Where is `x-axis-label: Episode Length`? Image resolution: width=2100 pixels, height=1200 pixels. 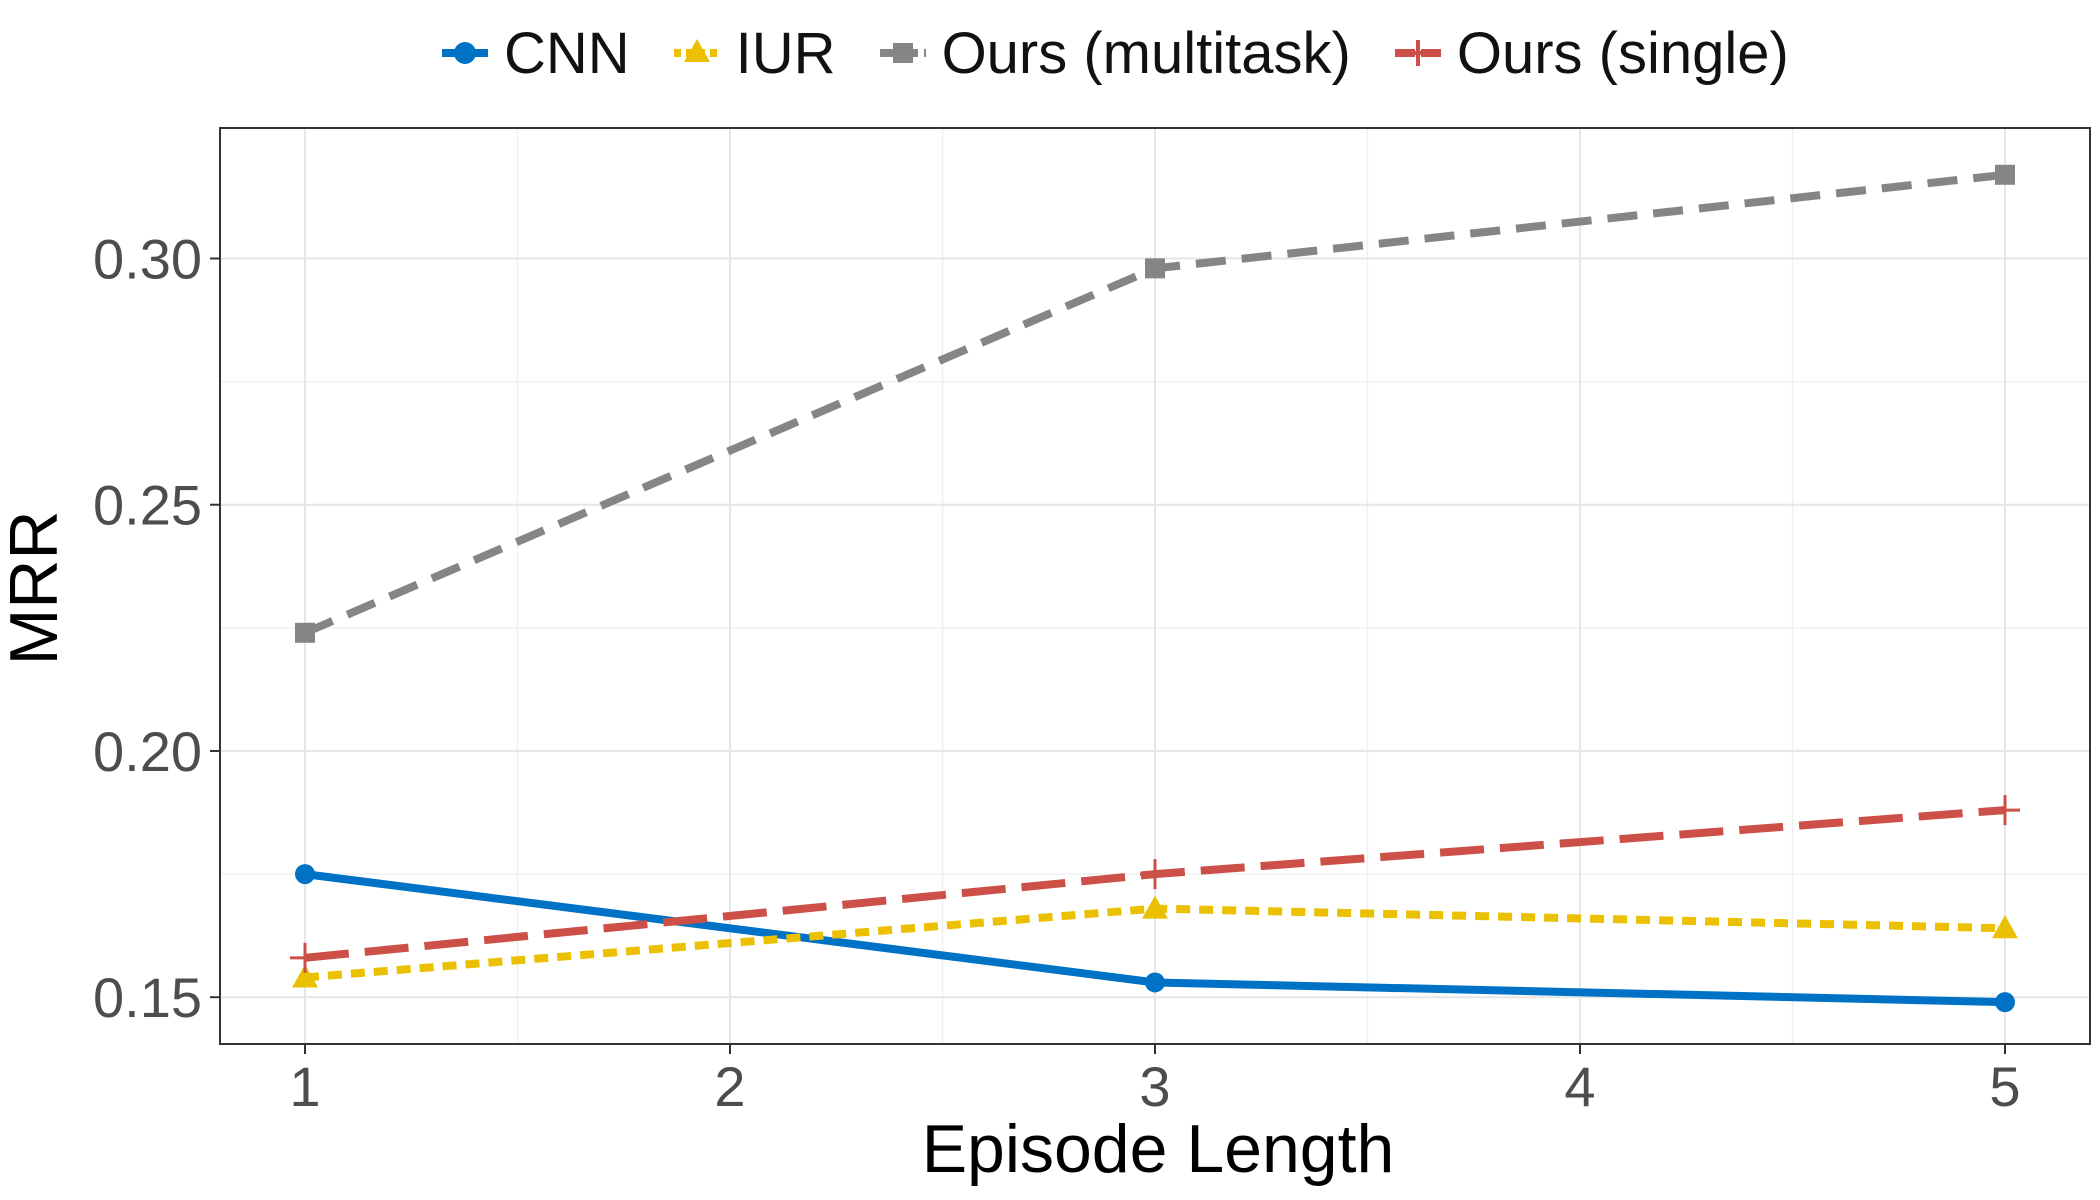 x-axis-label: Episode Length is located at coordinates (1158, 1149).